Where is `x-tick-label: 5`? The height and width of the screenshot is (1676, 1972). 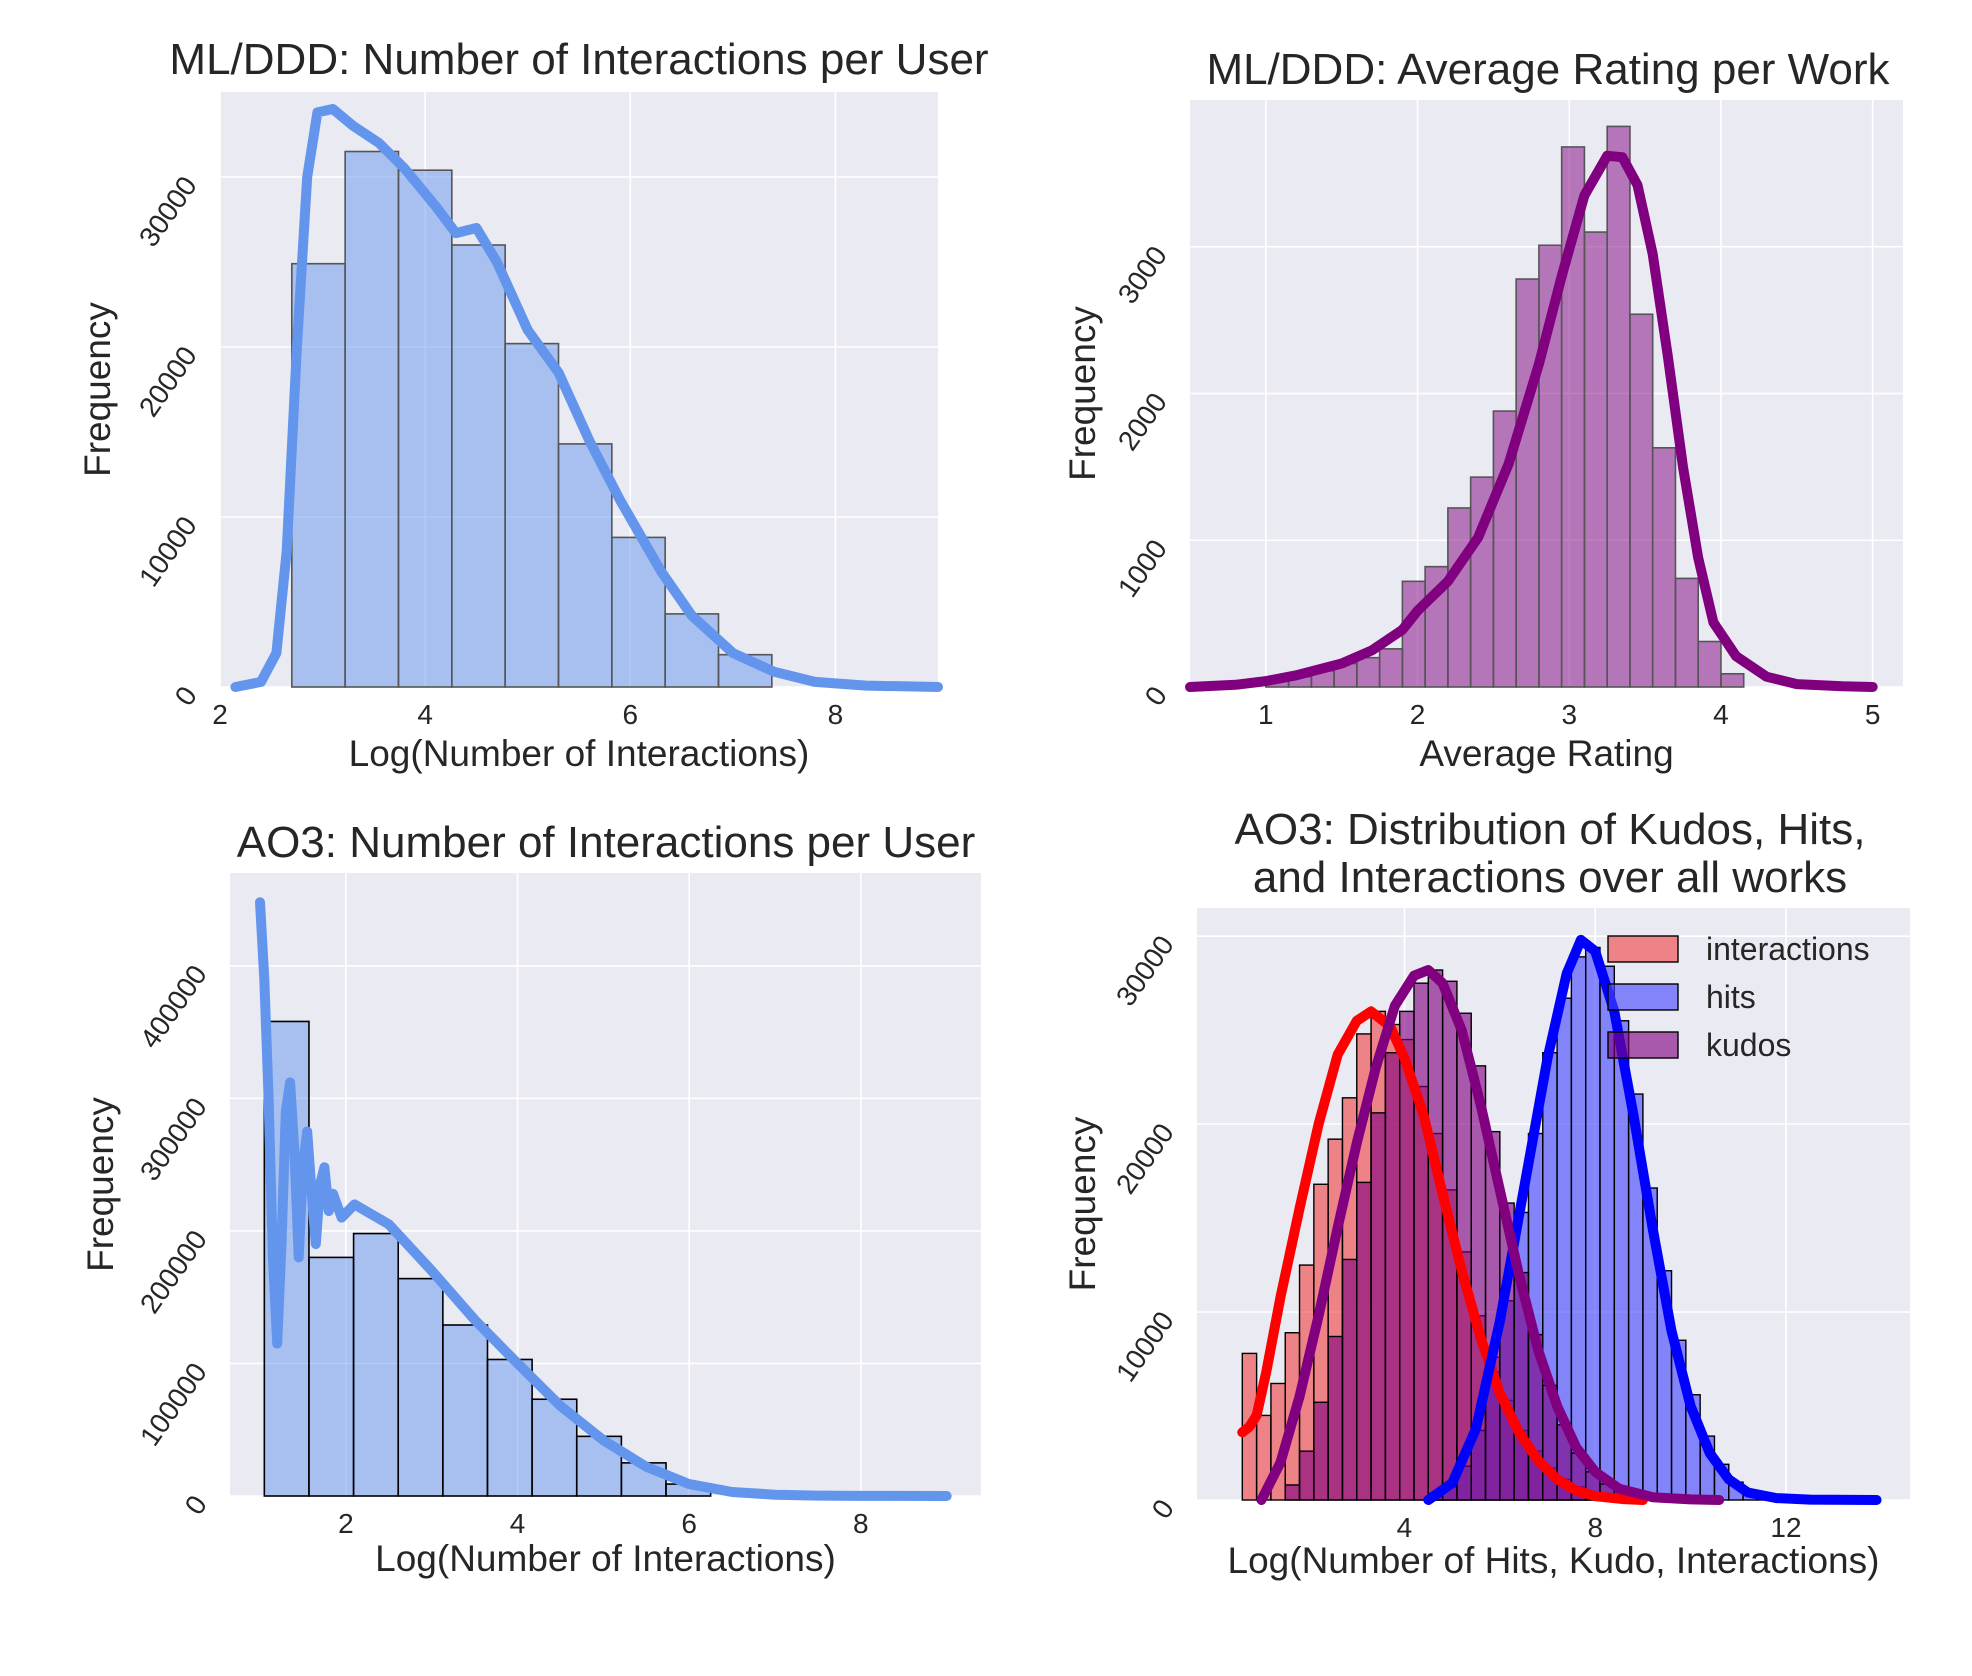 x-tick-label: 5 is located at coordinates (1873, 714).